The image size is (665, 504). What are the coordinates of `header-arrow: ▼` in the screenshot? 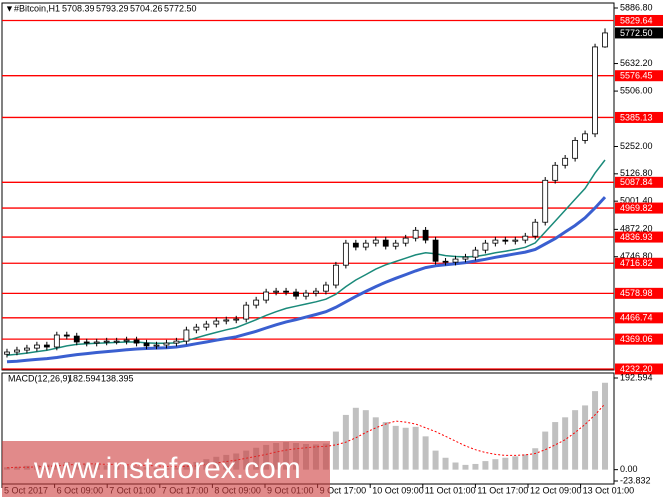 It's located at (9, 8).